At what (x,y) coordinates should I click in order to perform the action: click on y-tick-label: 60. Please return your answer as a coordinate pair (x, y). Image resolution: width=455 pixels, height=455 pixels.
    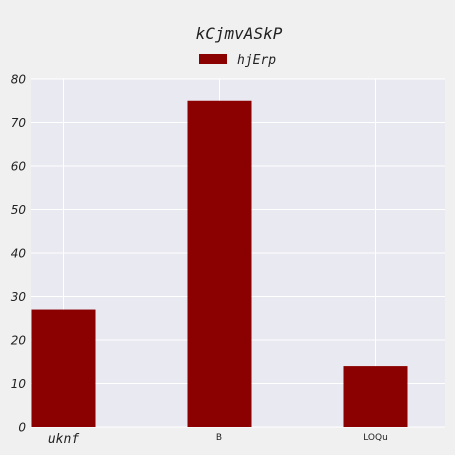
    Looking at the image, I should click on (19, 167).